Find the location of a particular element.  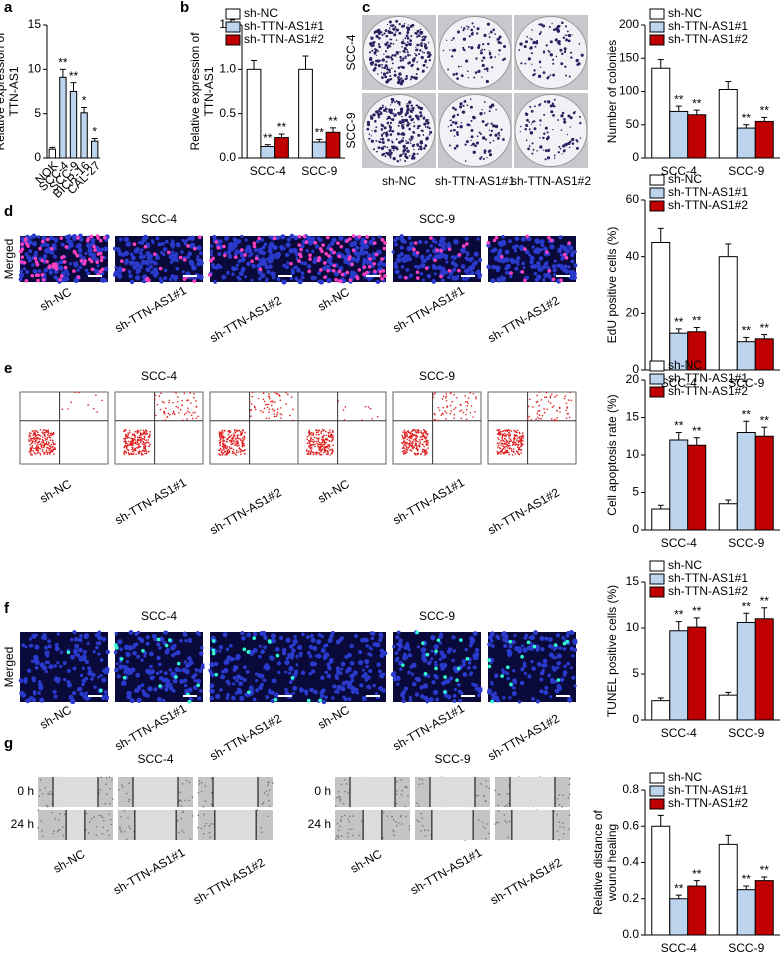

significance-label: ** is located at coordinates (282, 127).